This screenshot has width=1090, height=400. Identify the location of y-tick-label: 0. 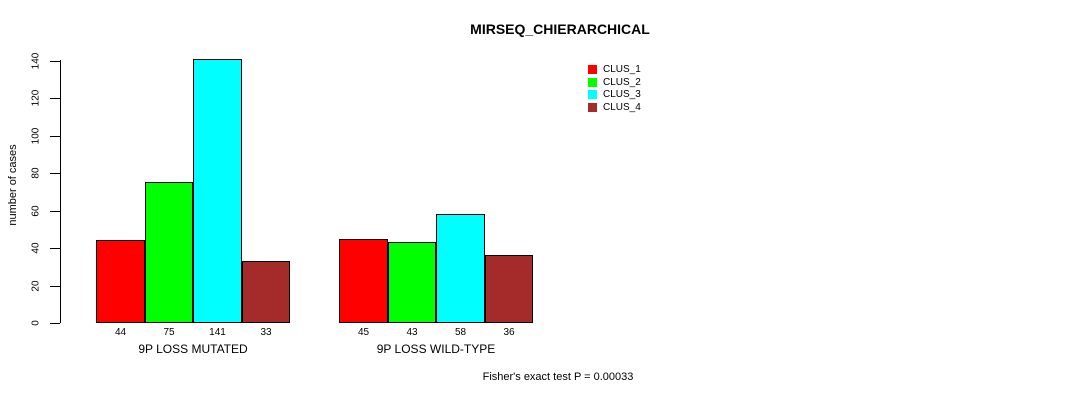
(36, 323).